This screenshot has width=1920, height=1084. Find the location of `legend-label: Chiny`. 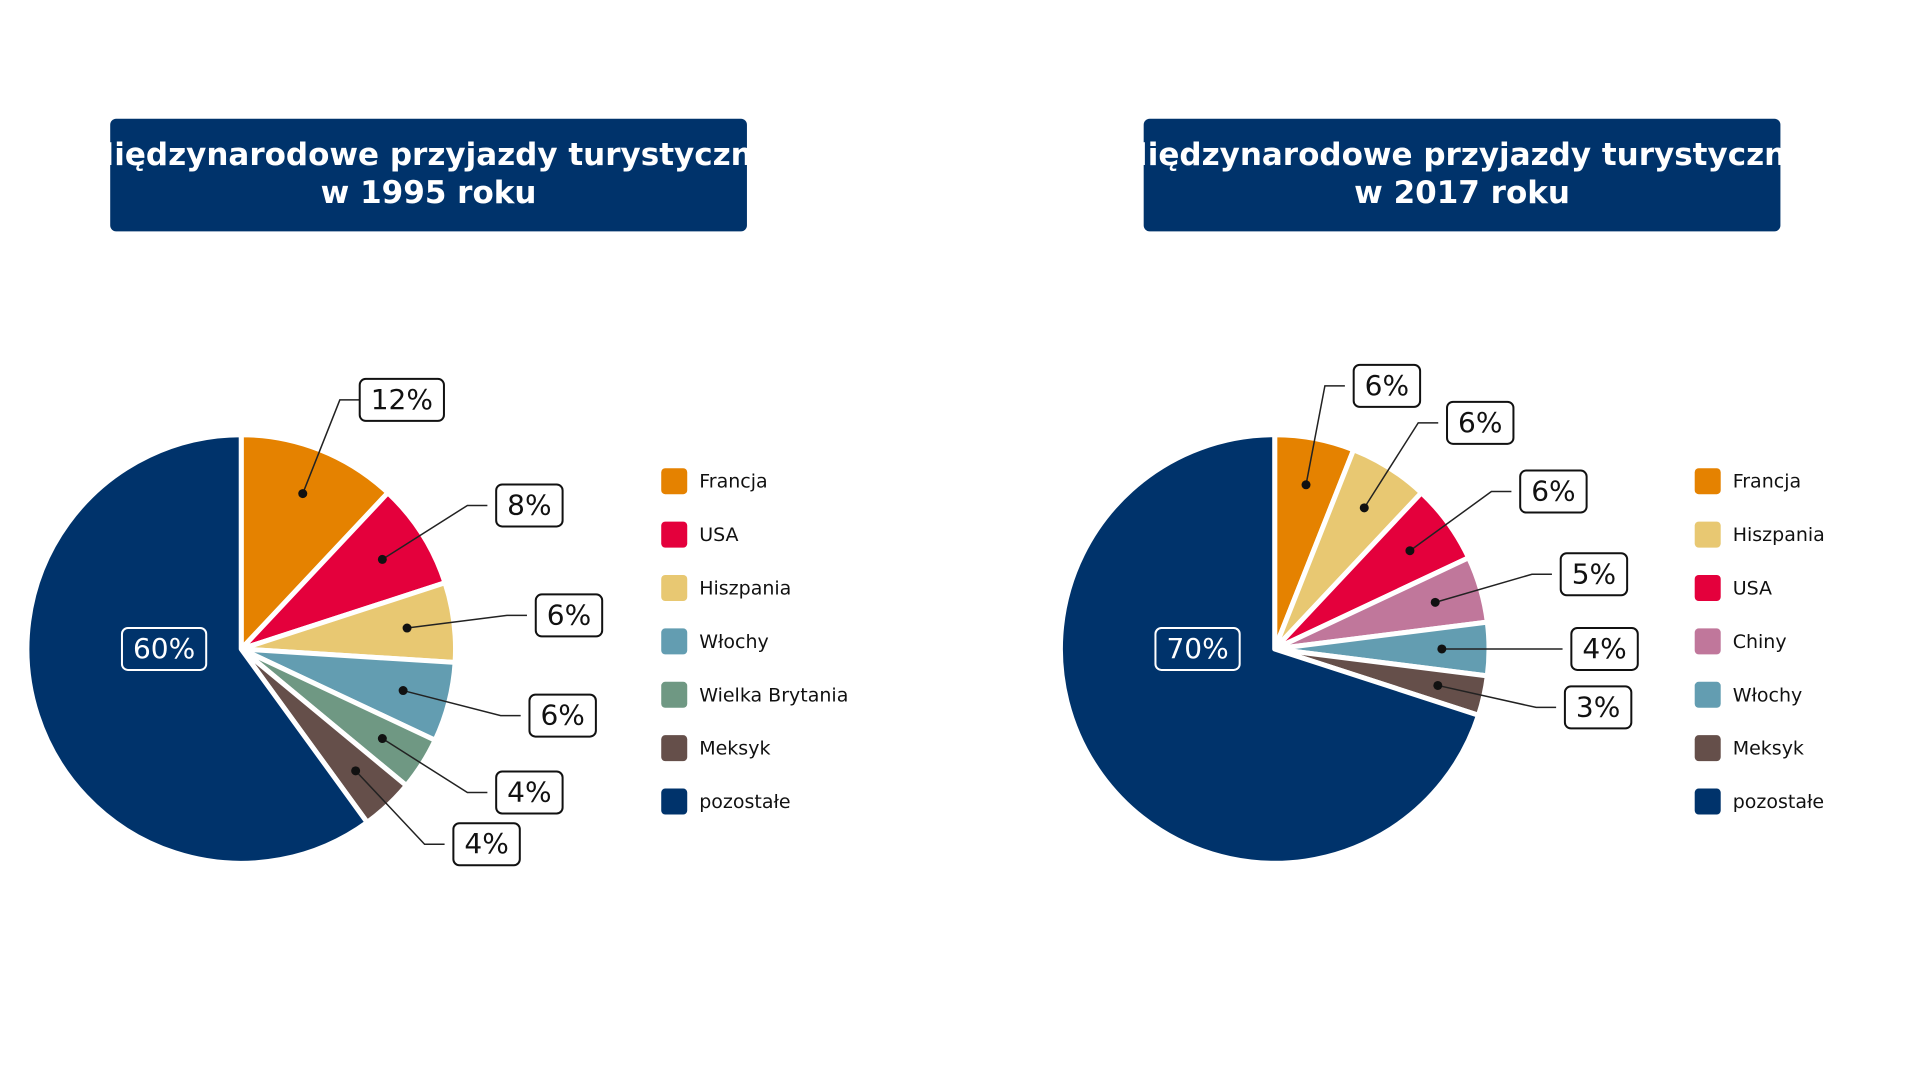

legend-label: Chiny is located at coordinates (1760, 642).